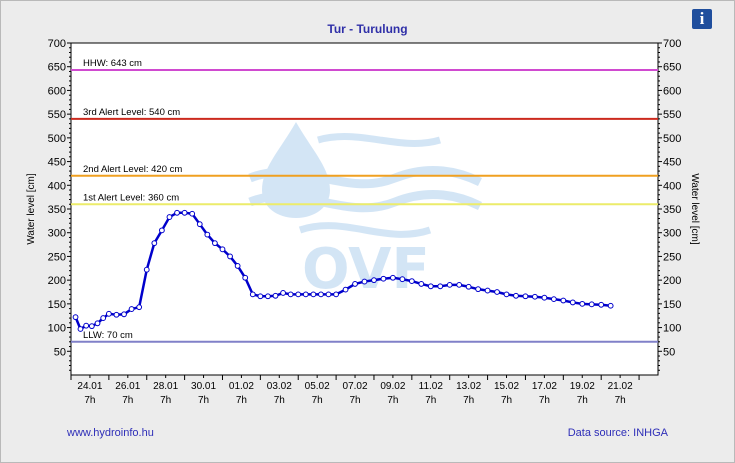 The height and width of the screenshot is (463, 735). Describe the element at coordinates (672, 186) in the screenshot. I see `y-tick-label-right-400: 400` at that location.